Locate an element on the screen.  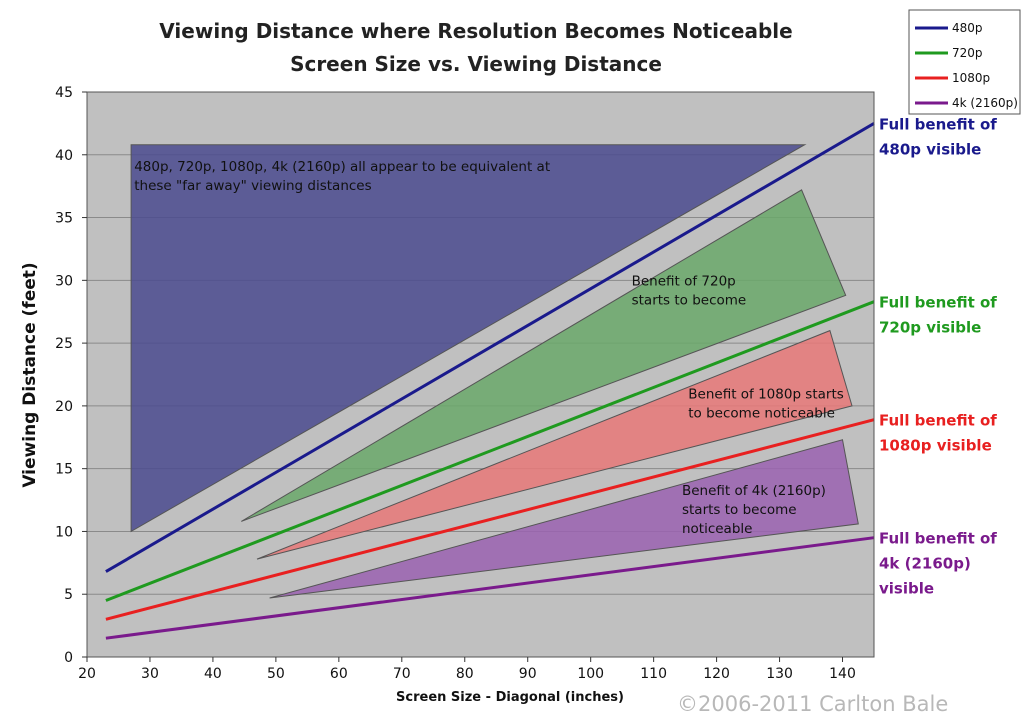
legend: 480p 720p 1080p 4k (2160p) is located at coordinates (964, 62).